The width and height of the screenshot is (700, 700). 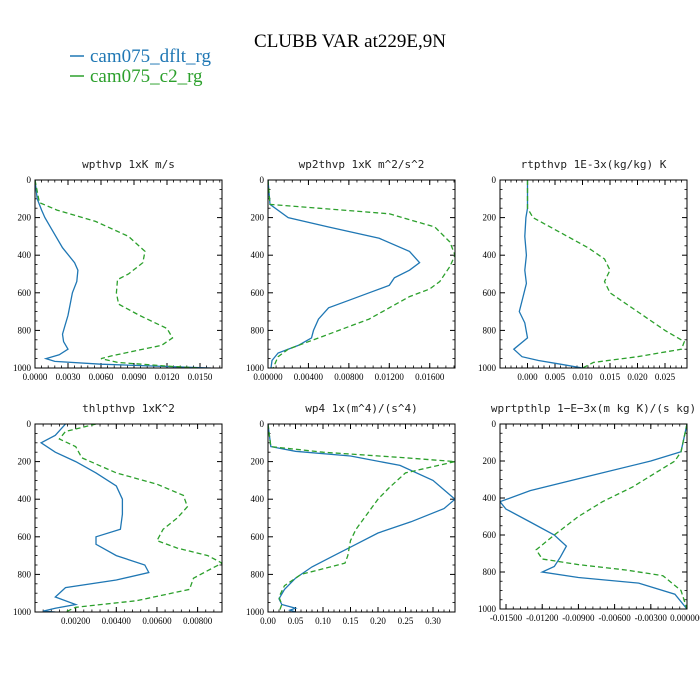 I want to click on x-tick-label: 0.015, so click(x=610, y=377).